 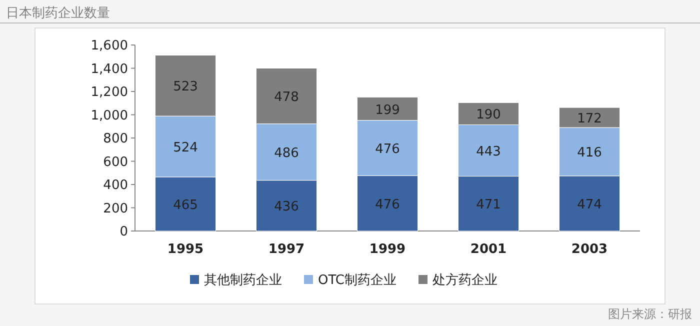 I want to click on legend-label: 其他制药企业, so click(x=243, y=280).